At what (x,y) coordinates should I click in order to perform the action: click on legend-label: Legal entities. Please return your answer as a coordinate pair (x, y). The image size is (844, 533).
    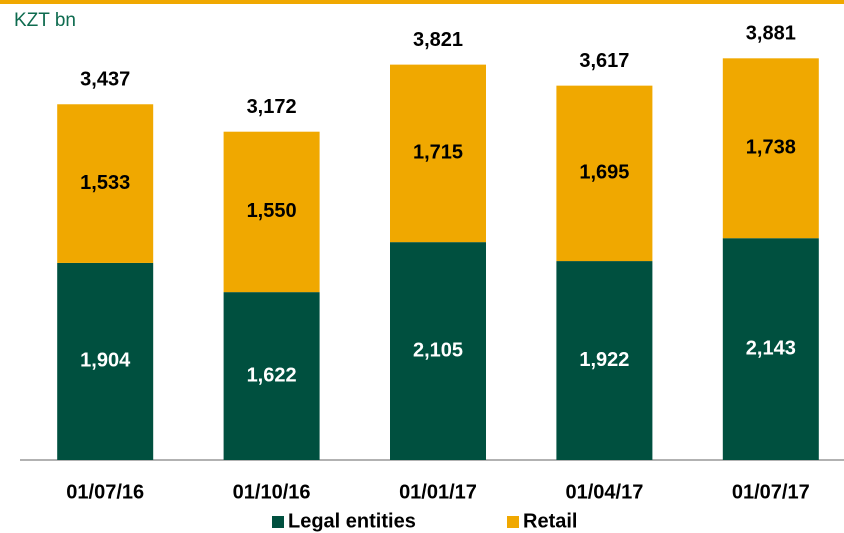
    Looking at the image, I should click on (352, 521).